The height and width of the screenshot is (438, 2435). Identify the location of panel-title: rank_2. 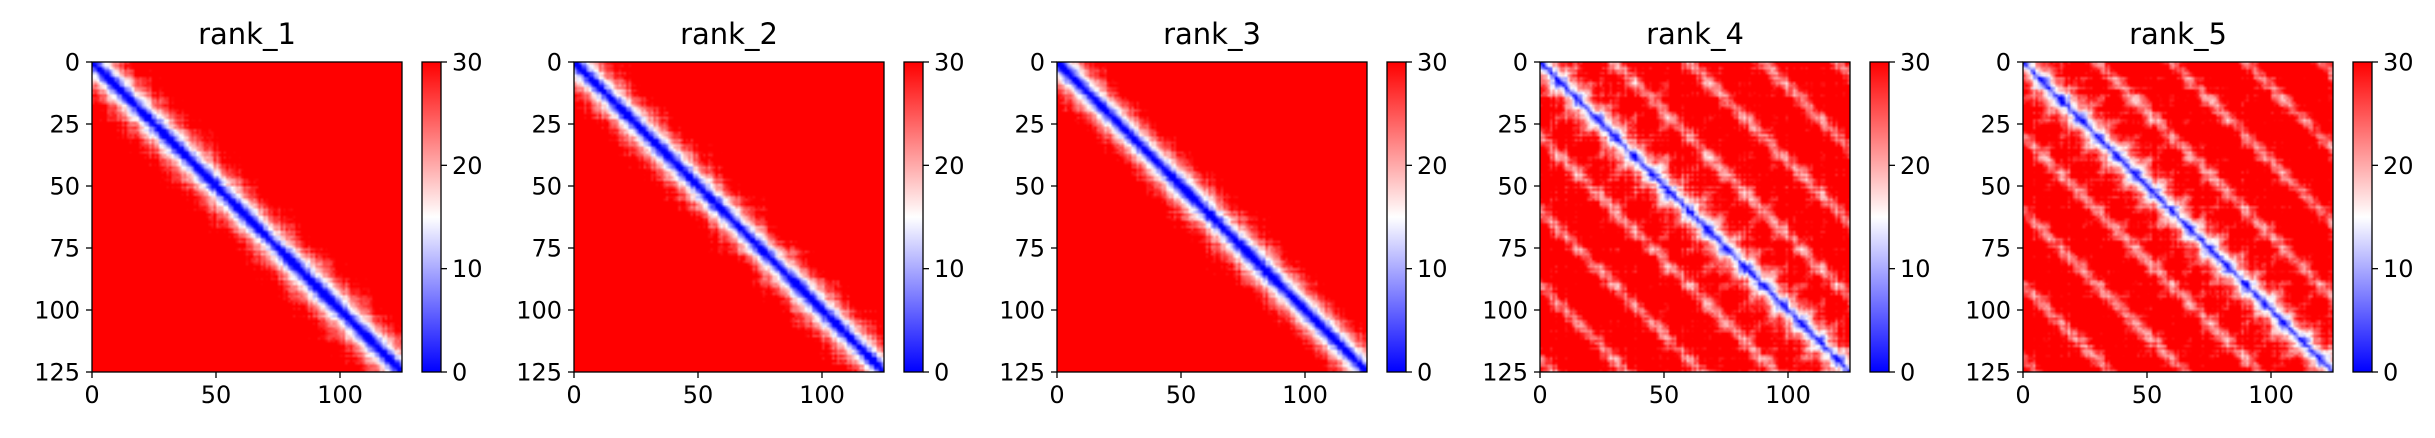
(729, 34).